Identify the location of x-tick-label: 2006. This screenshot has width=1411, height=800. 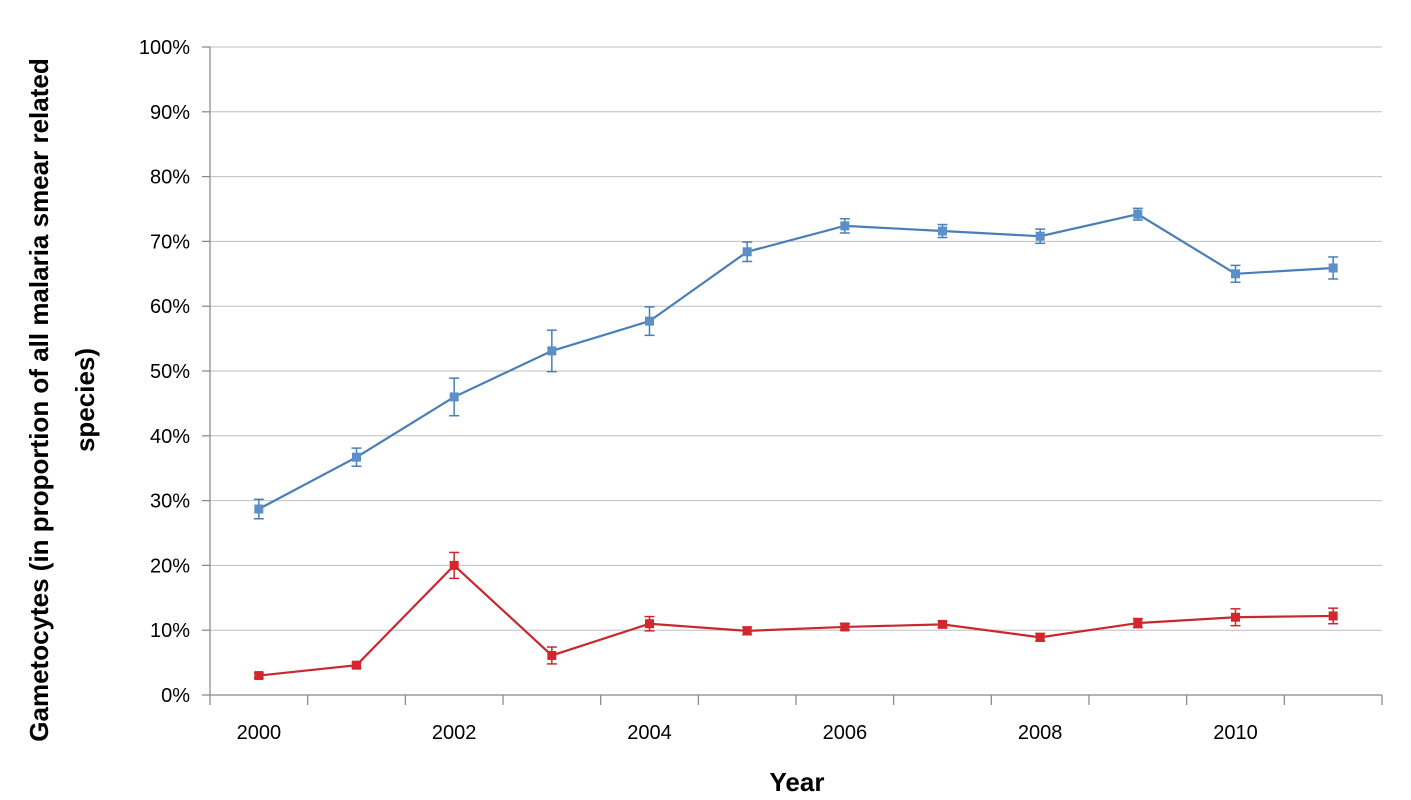
(845, 733).